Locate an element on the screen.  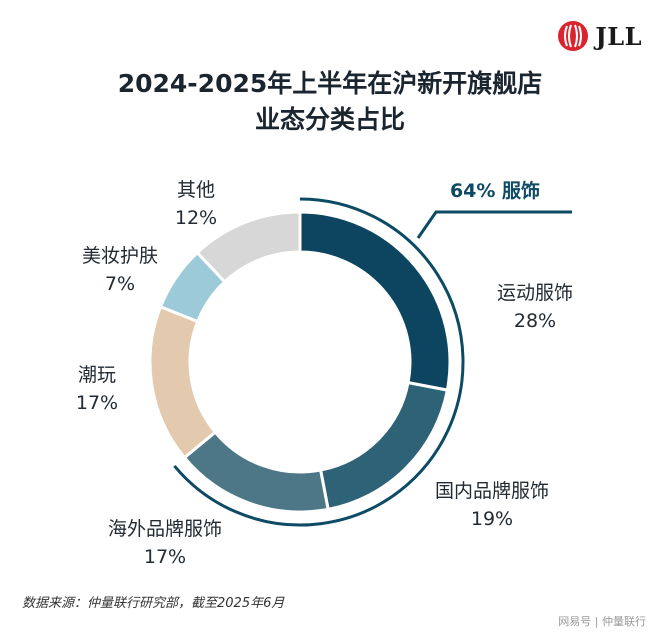
slice-其他 is located at coordinates (248, 247).